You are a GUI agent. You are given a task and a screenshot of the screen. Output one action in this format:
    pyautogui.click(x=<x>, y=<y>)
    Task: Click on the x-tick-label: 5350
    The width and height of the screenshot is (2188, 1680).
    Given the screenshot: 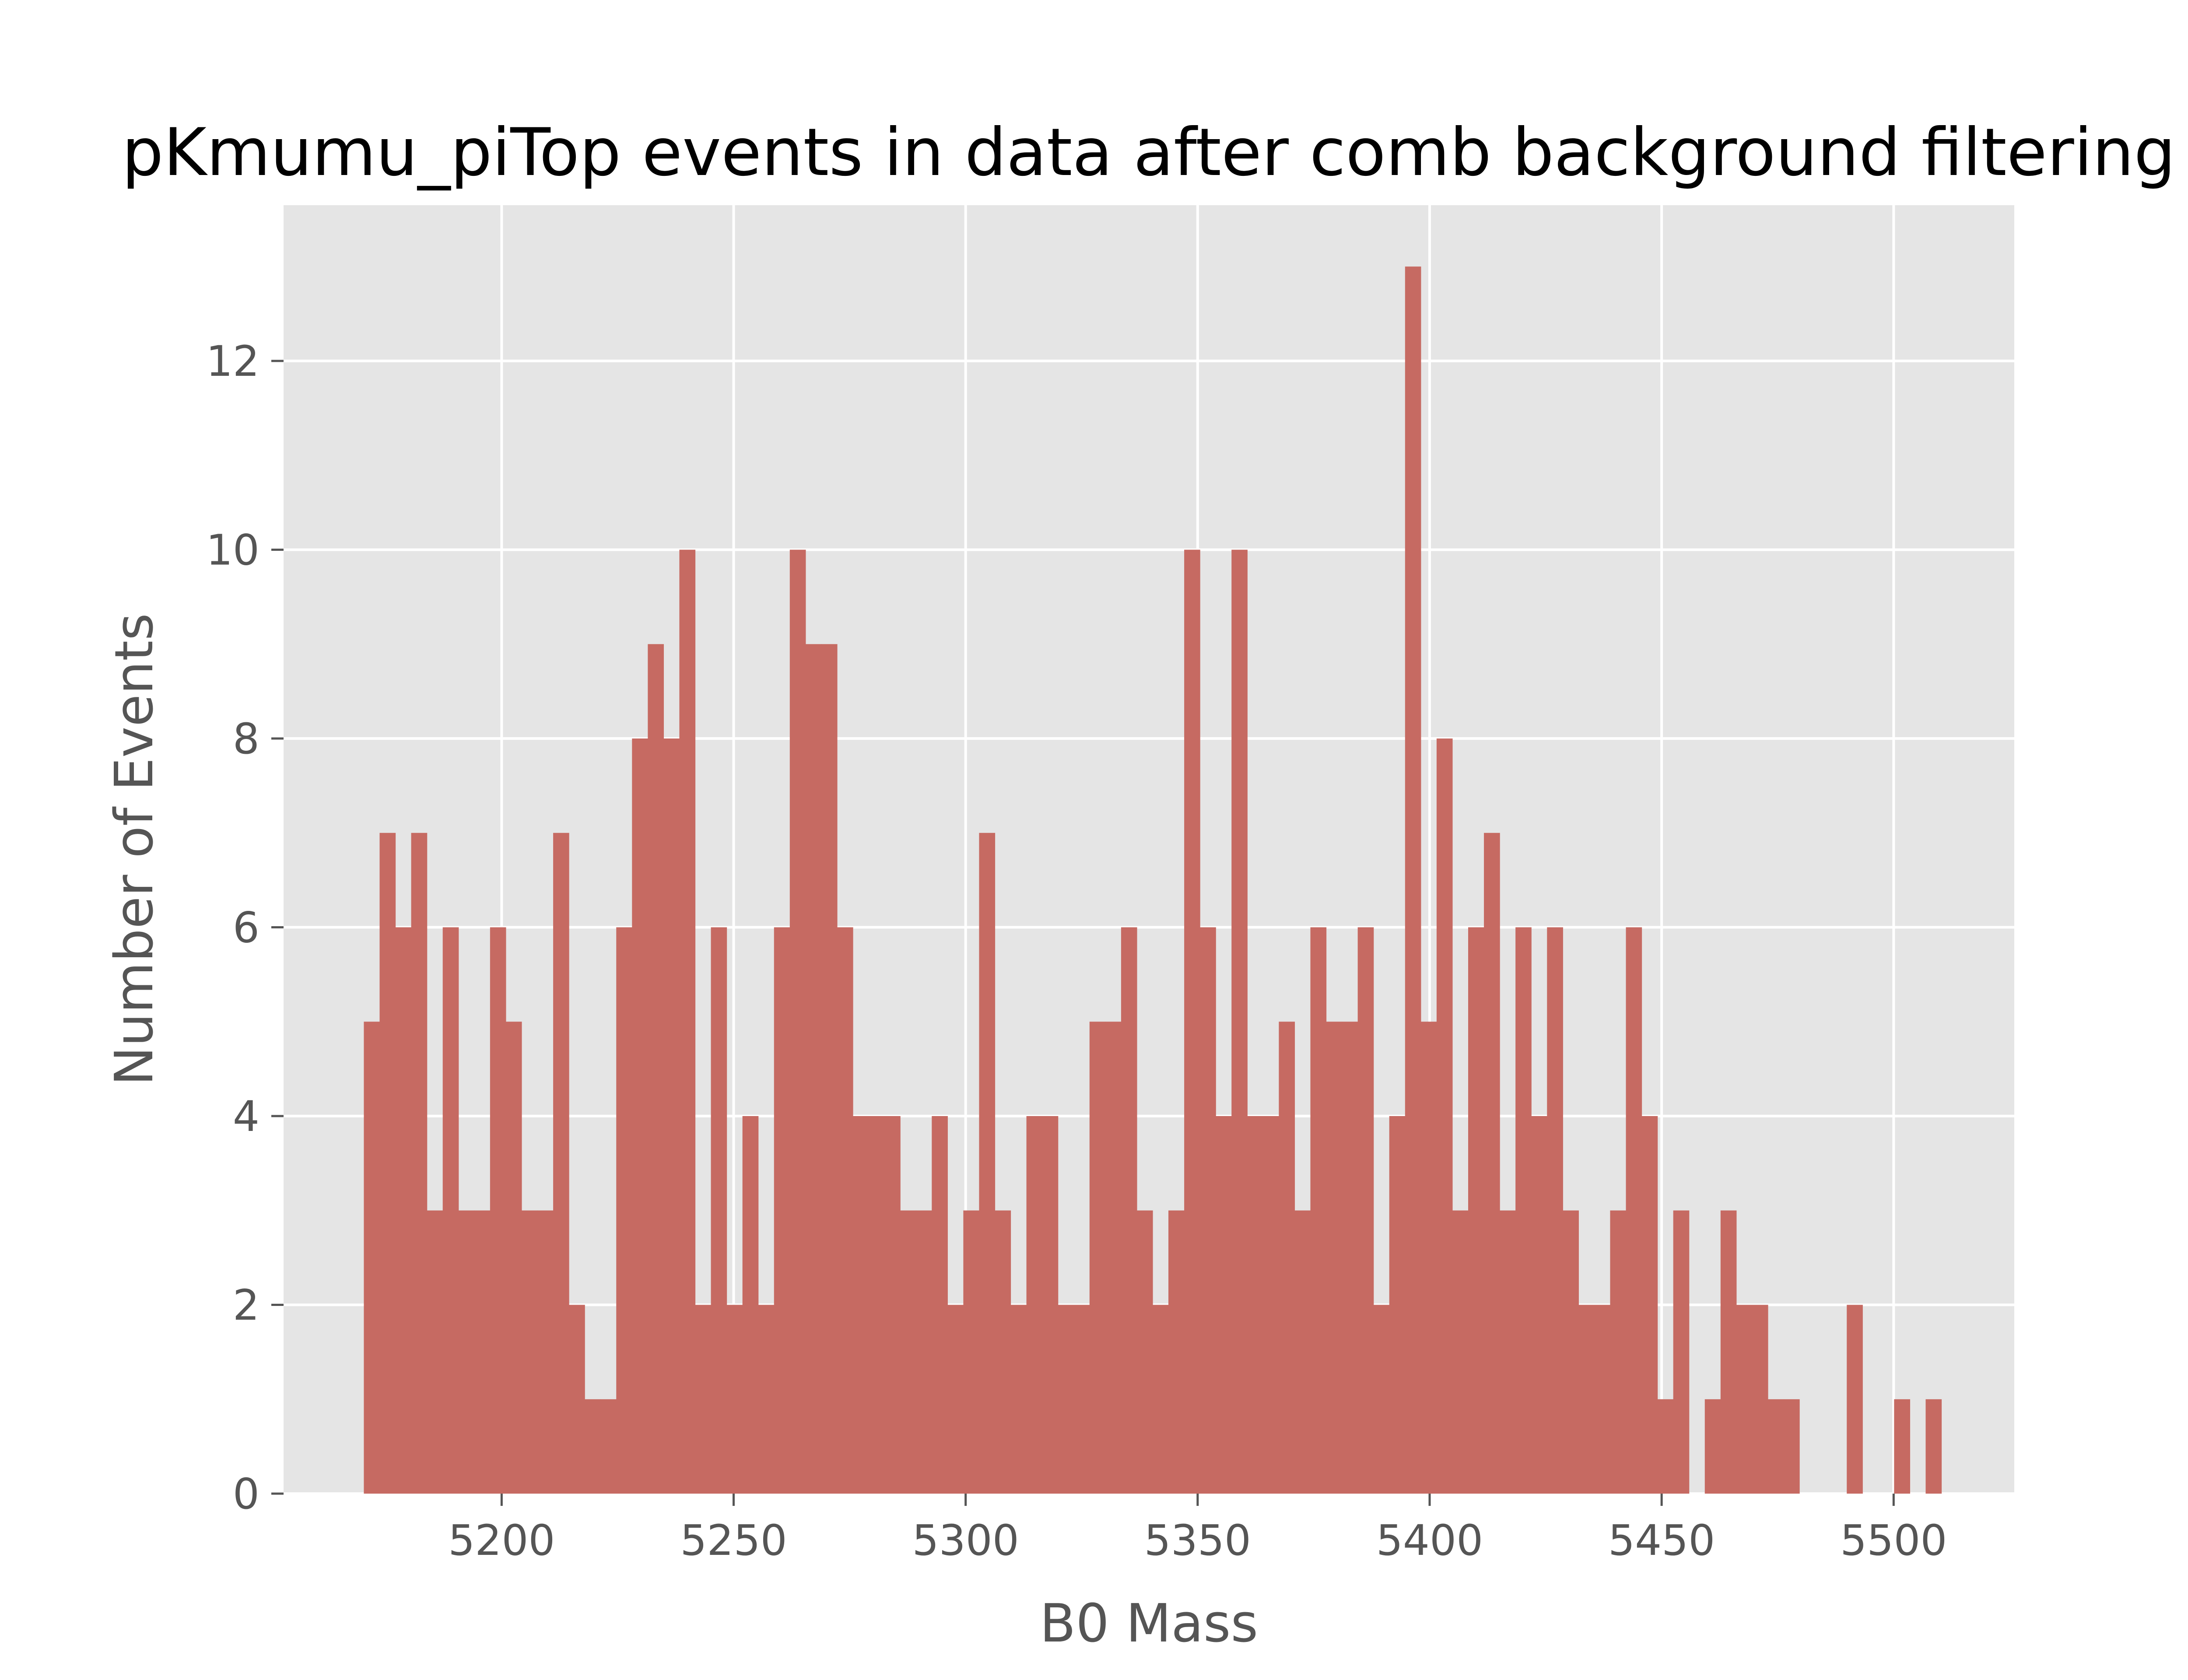 What is the action you would take?
    pyautogui.click(x=1197, y=1540)
    